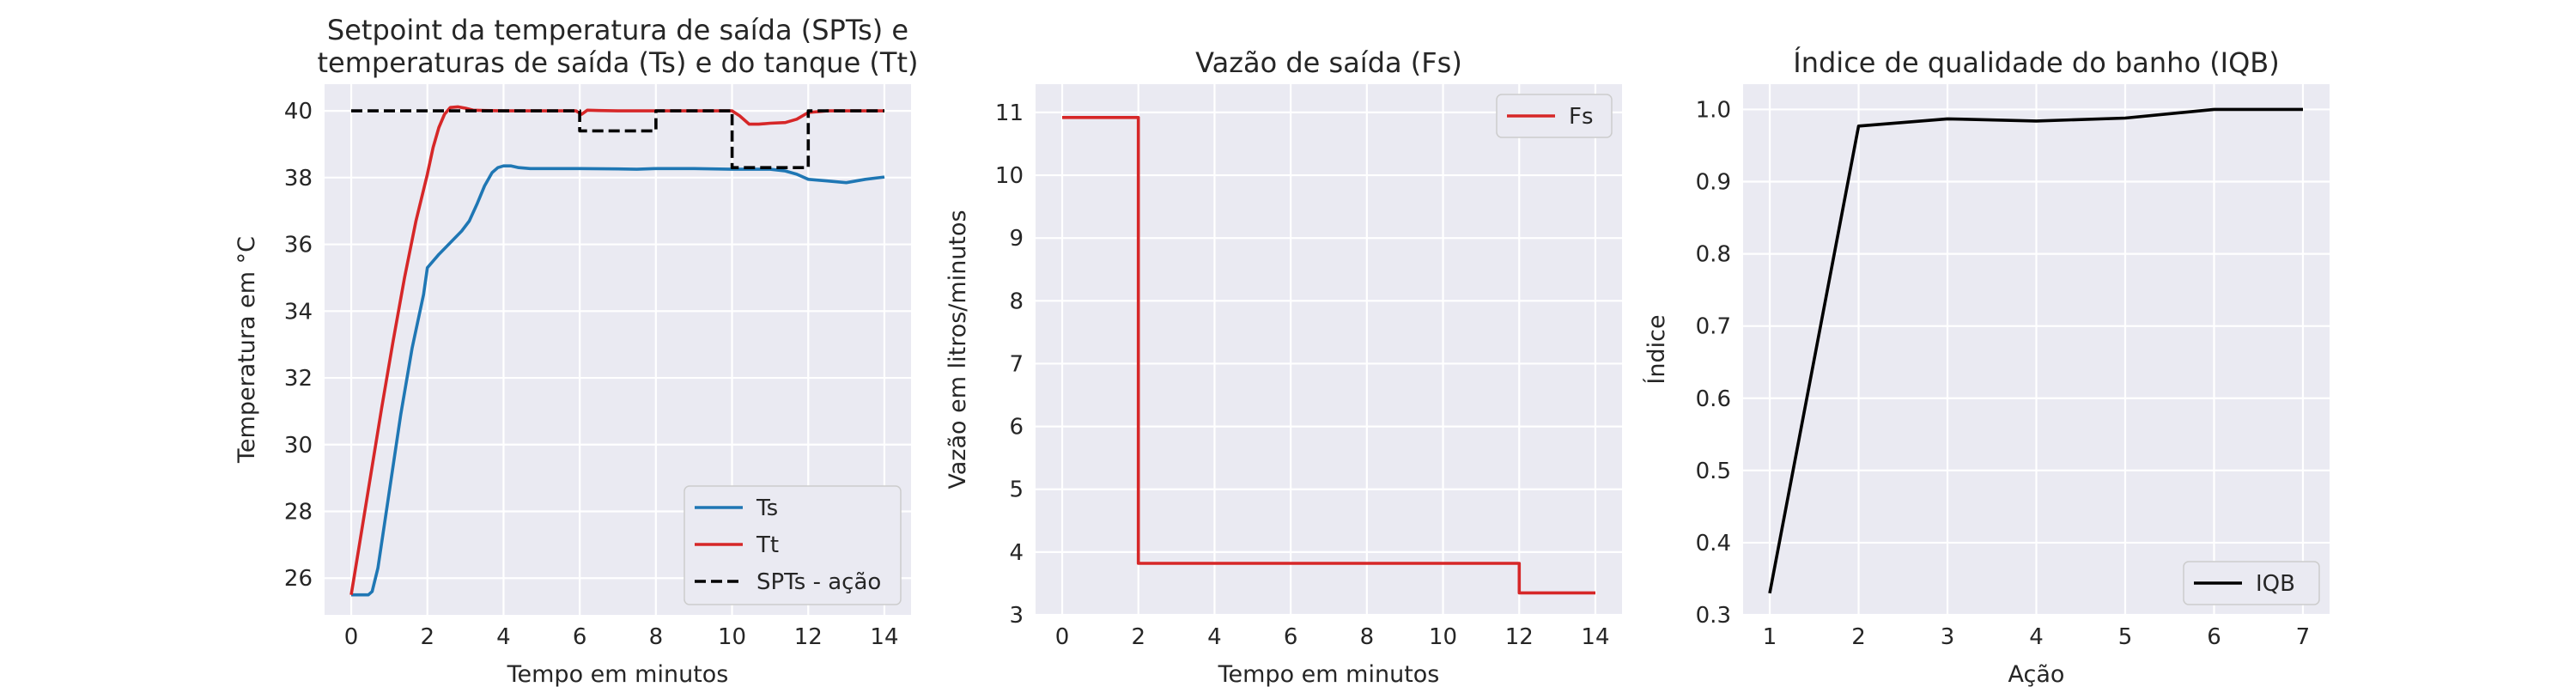 The height and width of the screenshot is (687, 2576). Describe the element at coordinates (1328, 355) in the screenshot. I see `series-line-fs` at that location.